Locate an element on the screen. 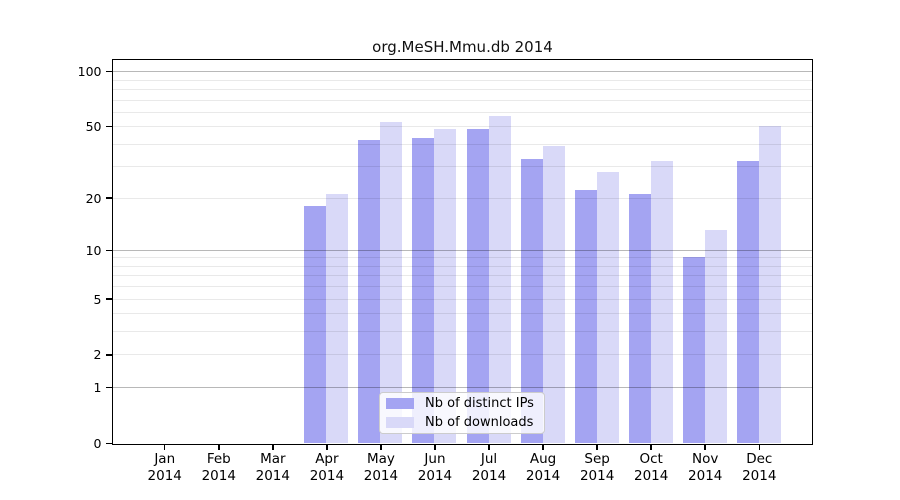 This screenshot has height=500, width=900. x-tick-dec is located at coordinates (759, 447).